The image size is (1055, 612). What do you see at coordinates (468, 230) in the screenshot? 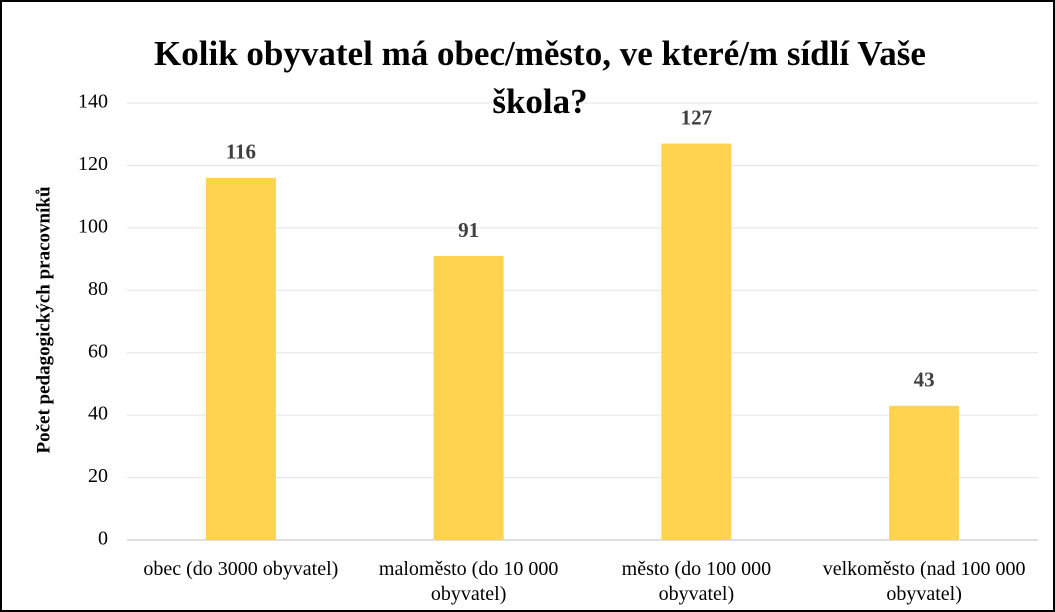
I see `data-label: 91` at bounding box center [468, 230].